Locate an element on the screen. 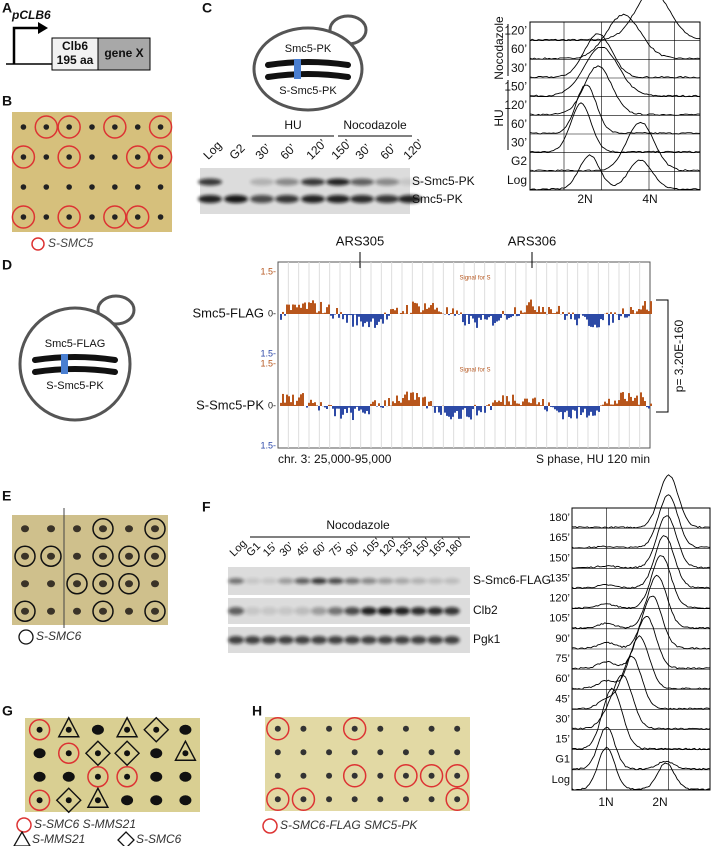  cell is located at coordinates (75, 364).